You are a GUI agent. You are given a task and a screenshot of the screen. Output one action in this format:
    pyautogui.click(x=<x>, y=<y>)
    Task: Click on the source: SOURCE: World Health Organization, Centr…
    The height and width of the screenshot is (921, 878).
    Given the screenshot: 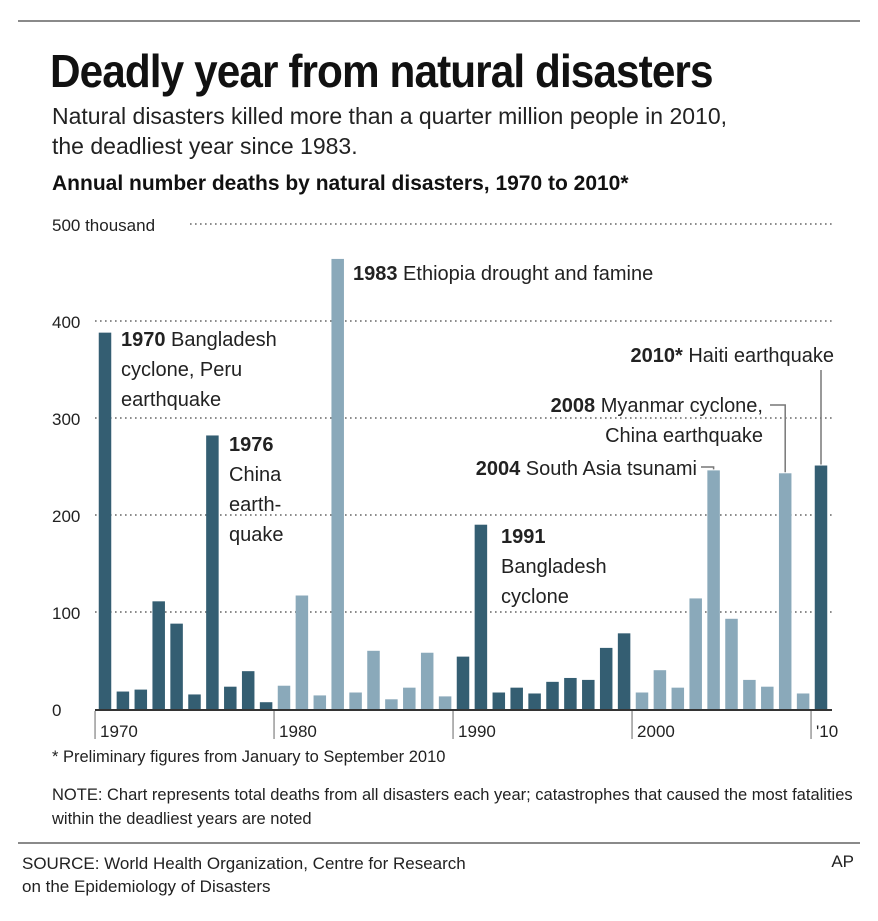 What is the action you would take?
    pyautogui.click(x=332, y=875)
    